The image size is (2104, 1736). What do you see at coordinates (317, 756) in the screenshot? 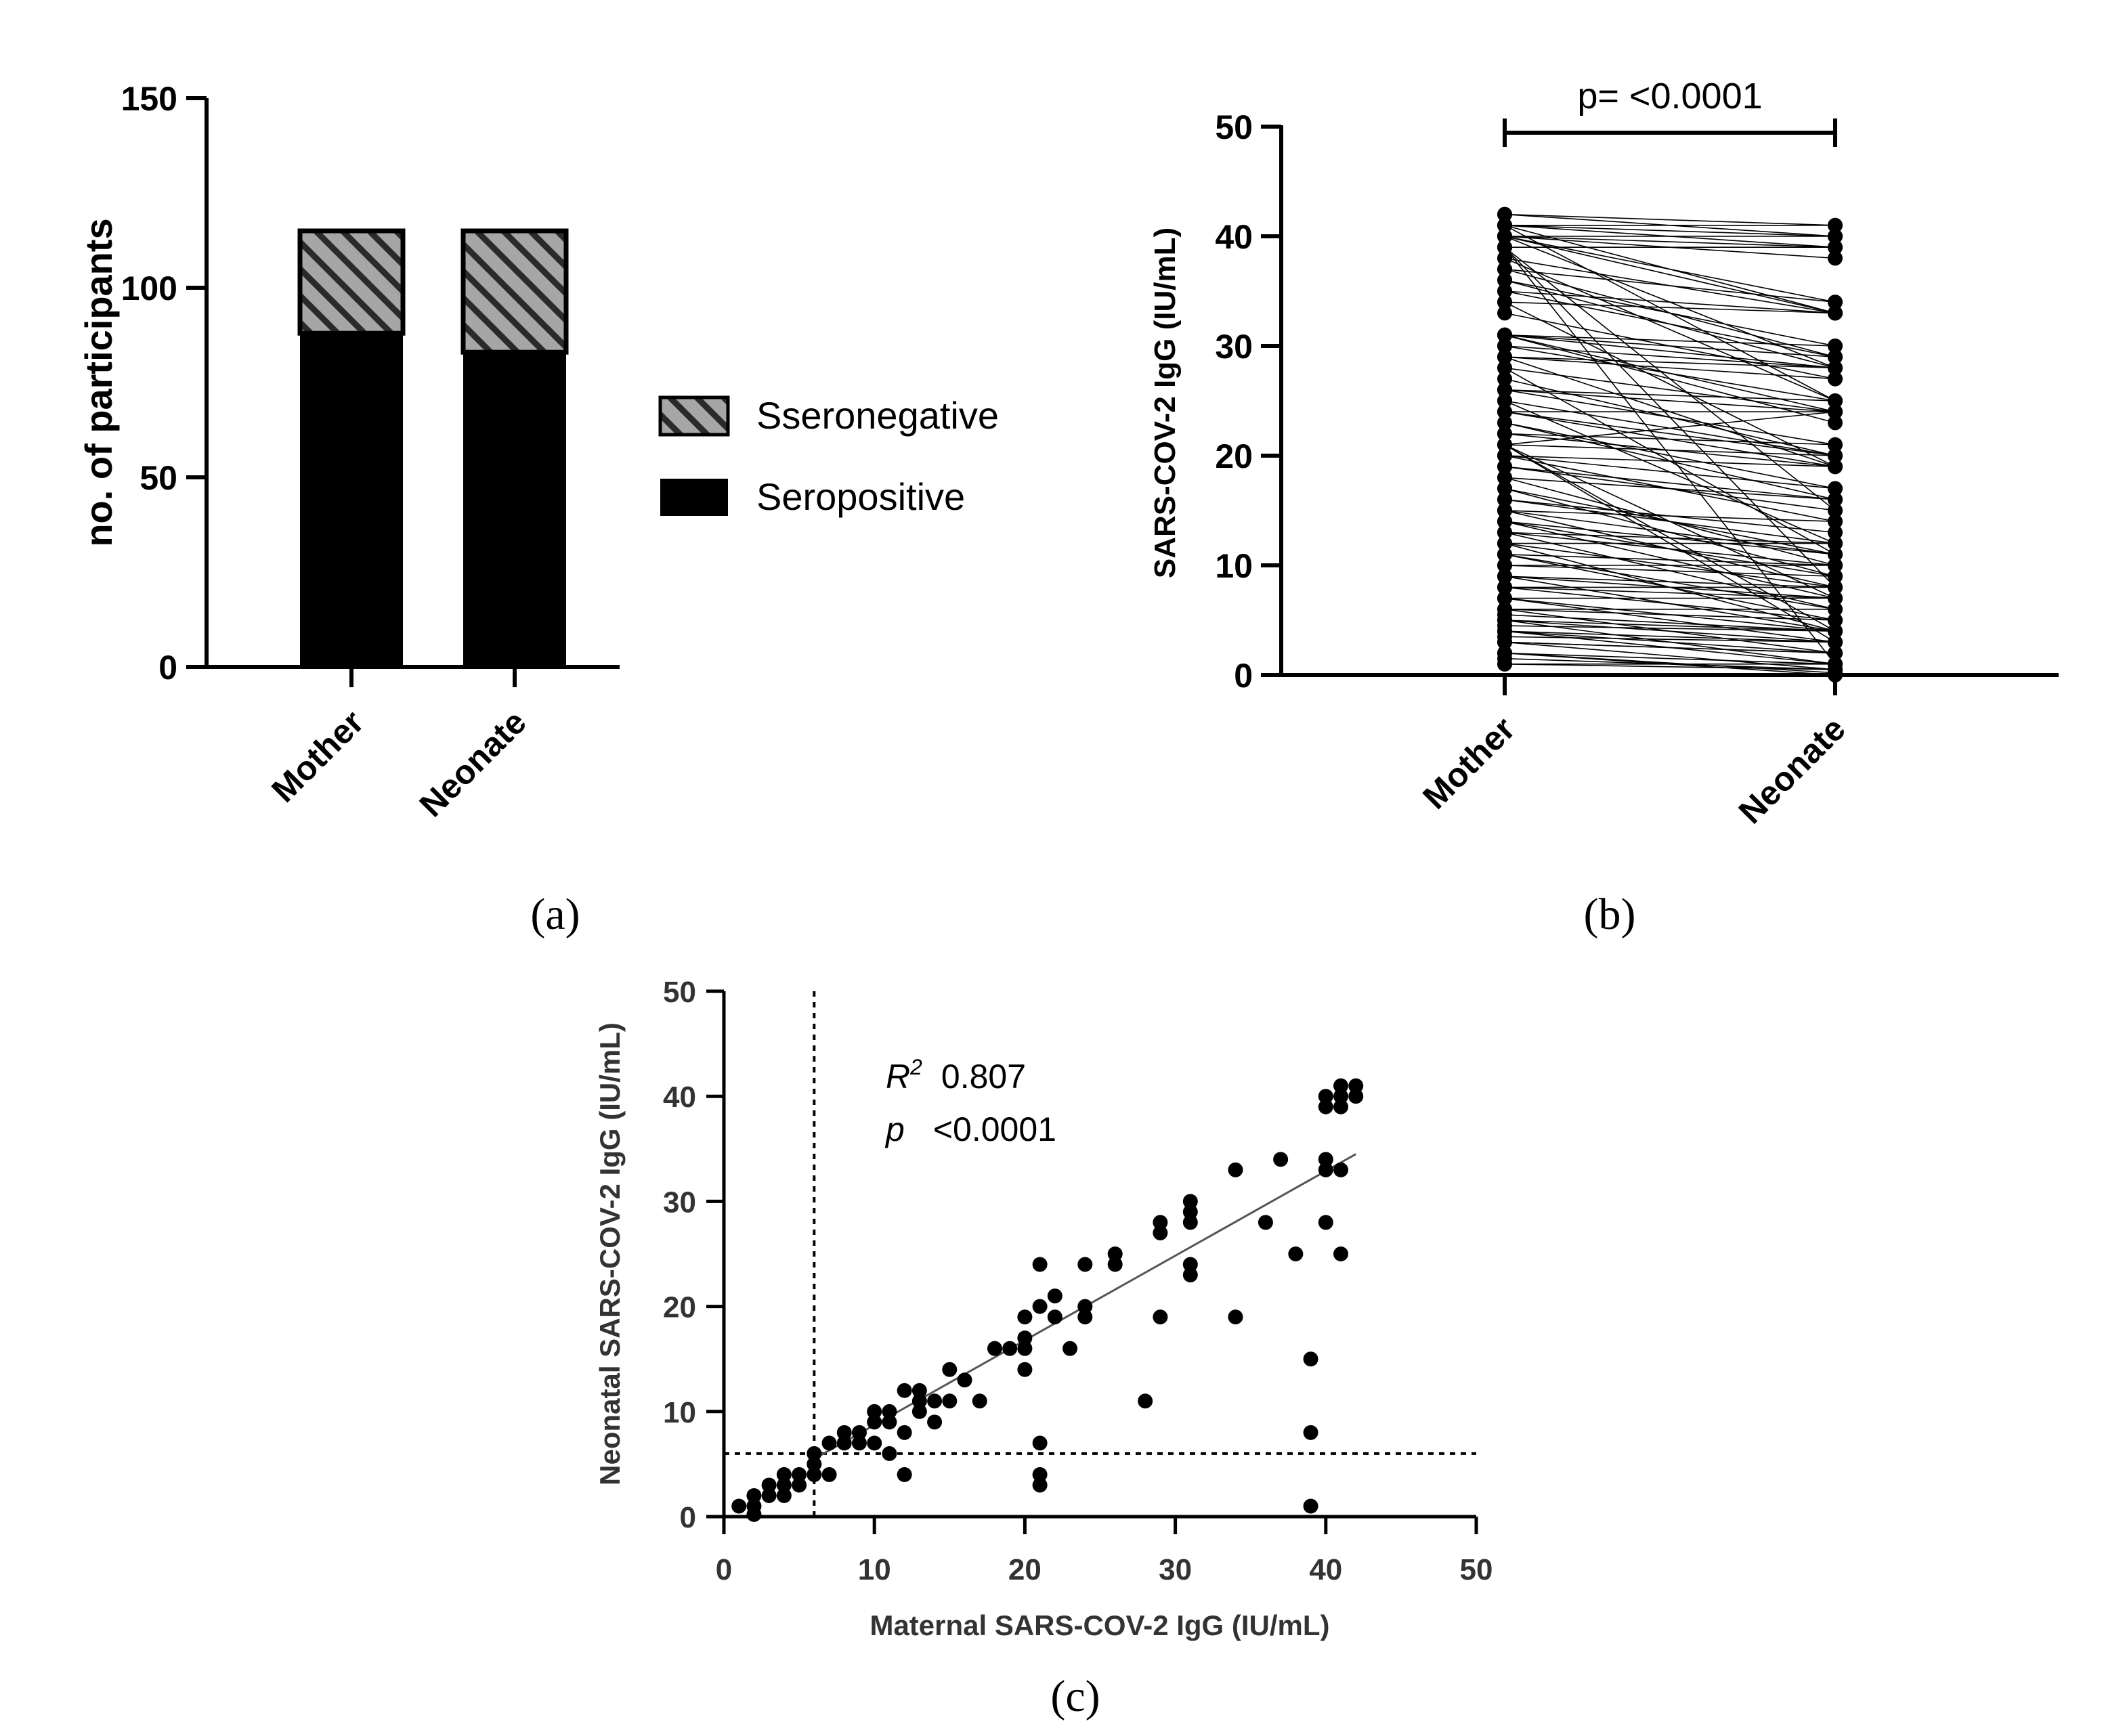
I see `panel-a-xlabel-mother: Mother` at bounding box center [317, 756].